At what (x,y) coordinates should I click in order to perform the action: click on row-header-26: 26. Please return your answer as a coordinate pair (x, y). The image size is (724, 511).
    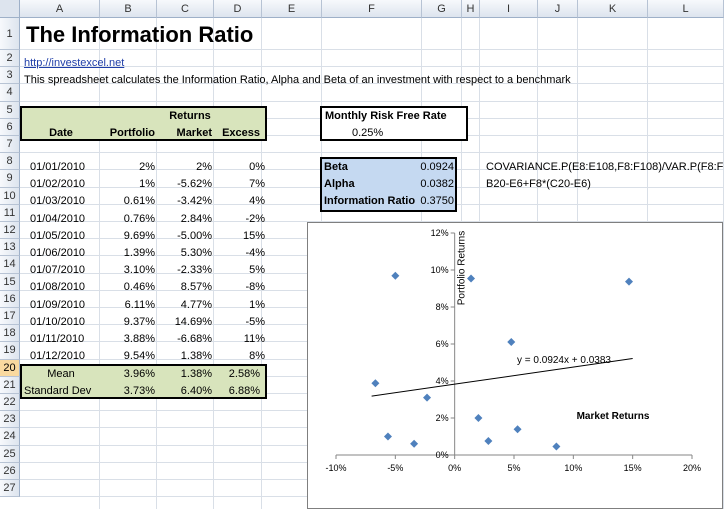
    Looking at the image, I should click on (10, 471).